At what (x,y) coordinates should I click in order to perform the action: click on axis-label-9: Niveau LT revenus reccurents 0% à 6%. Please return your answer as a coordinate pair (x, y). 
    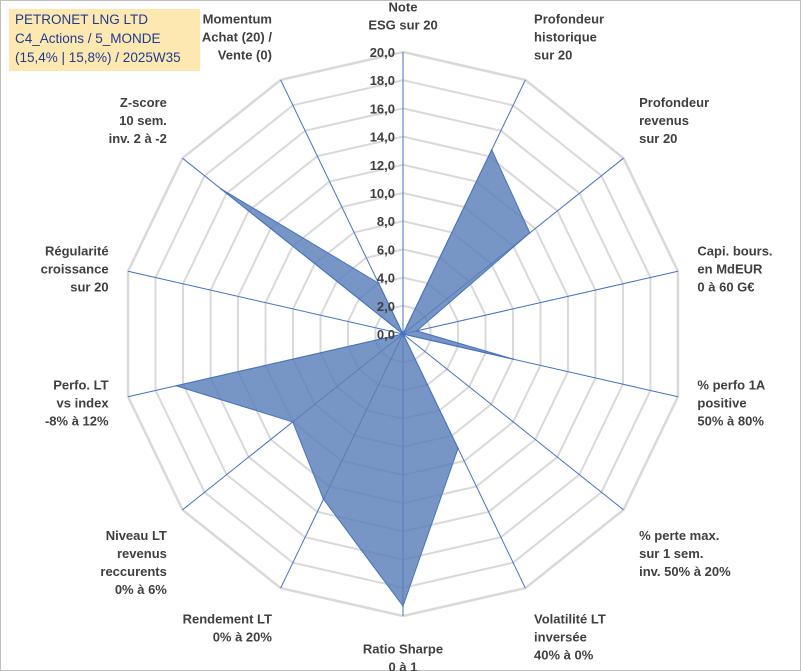
    Looking at the image, I should click on (133, 562).